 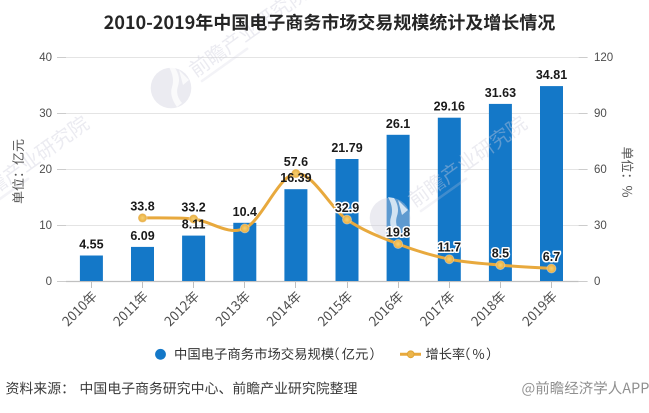 I want to click on svg-text: 33.8, so click(x=142, y=206).